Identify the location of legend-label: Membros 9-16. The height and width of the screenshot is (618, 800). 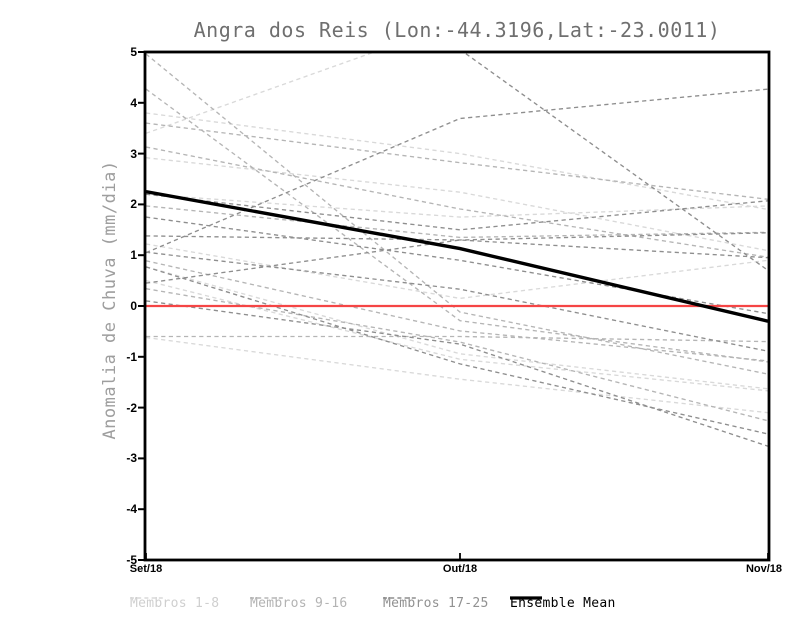
(299, 603).